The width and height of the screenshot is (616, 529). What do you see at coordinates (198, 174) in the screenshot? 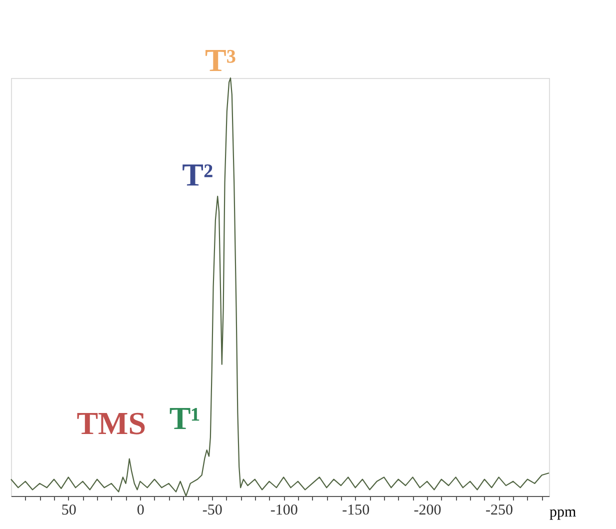
I see `annotation: T²` at bounding box center [198, 174].